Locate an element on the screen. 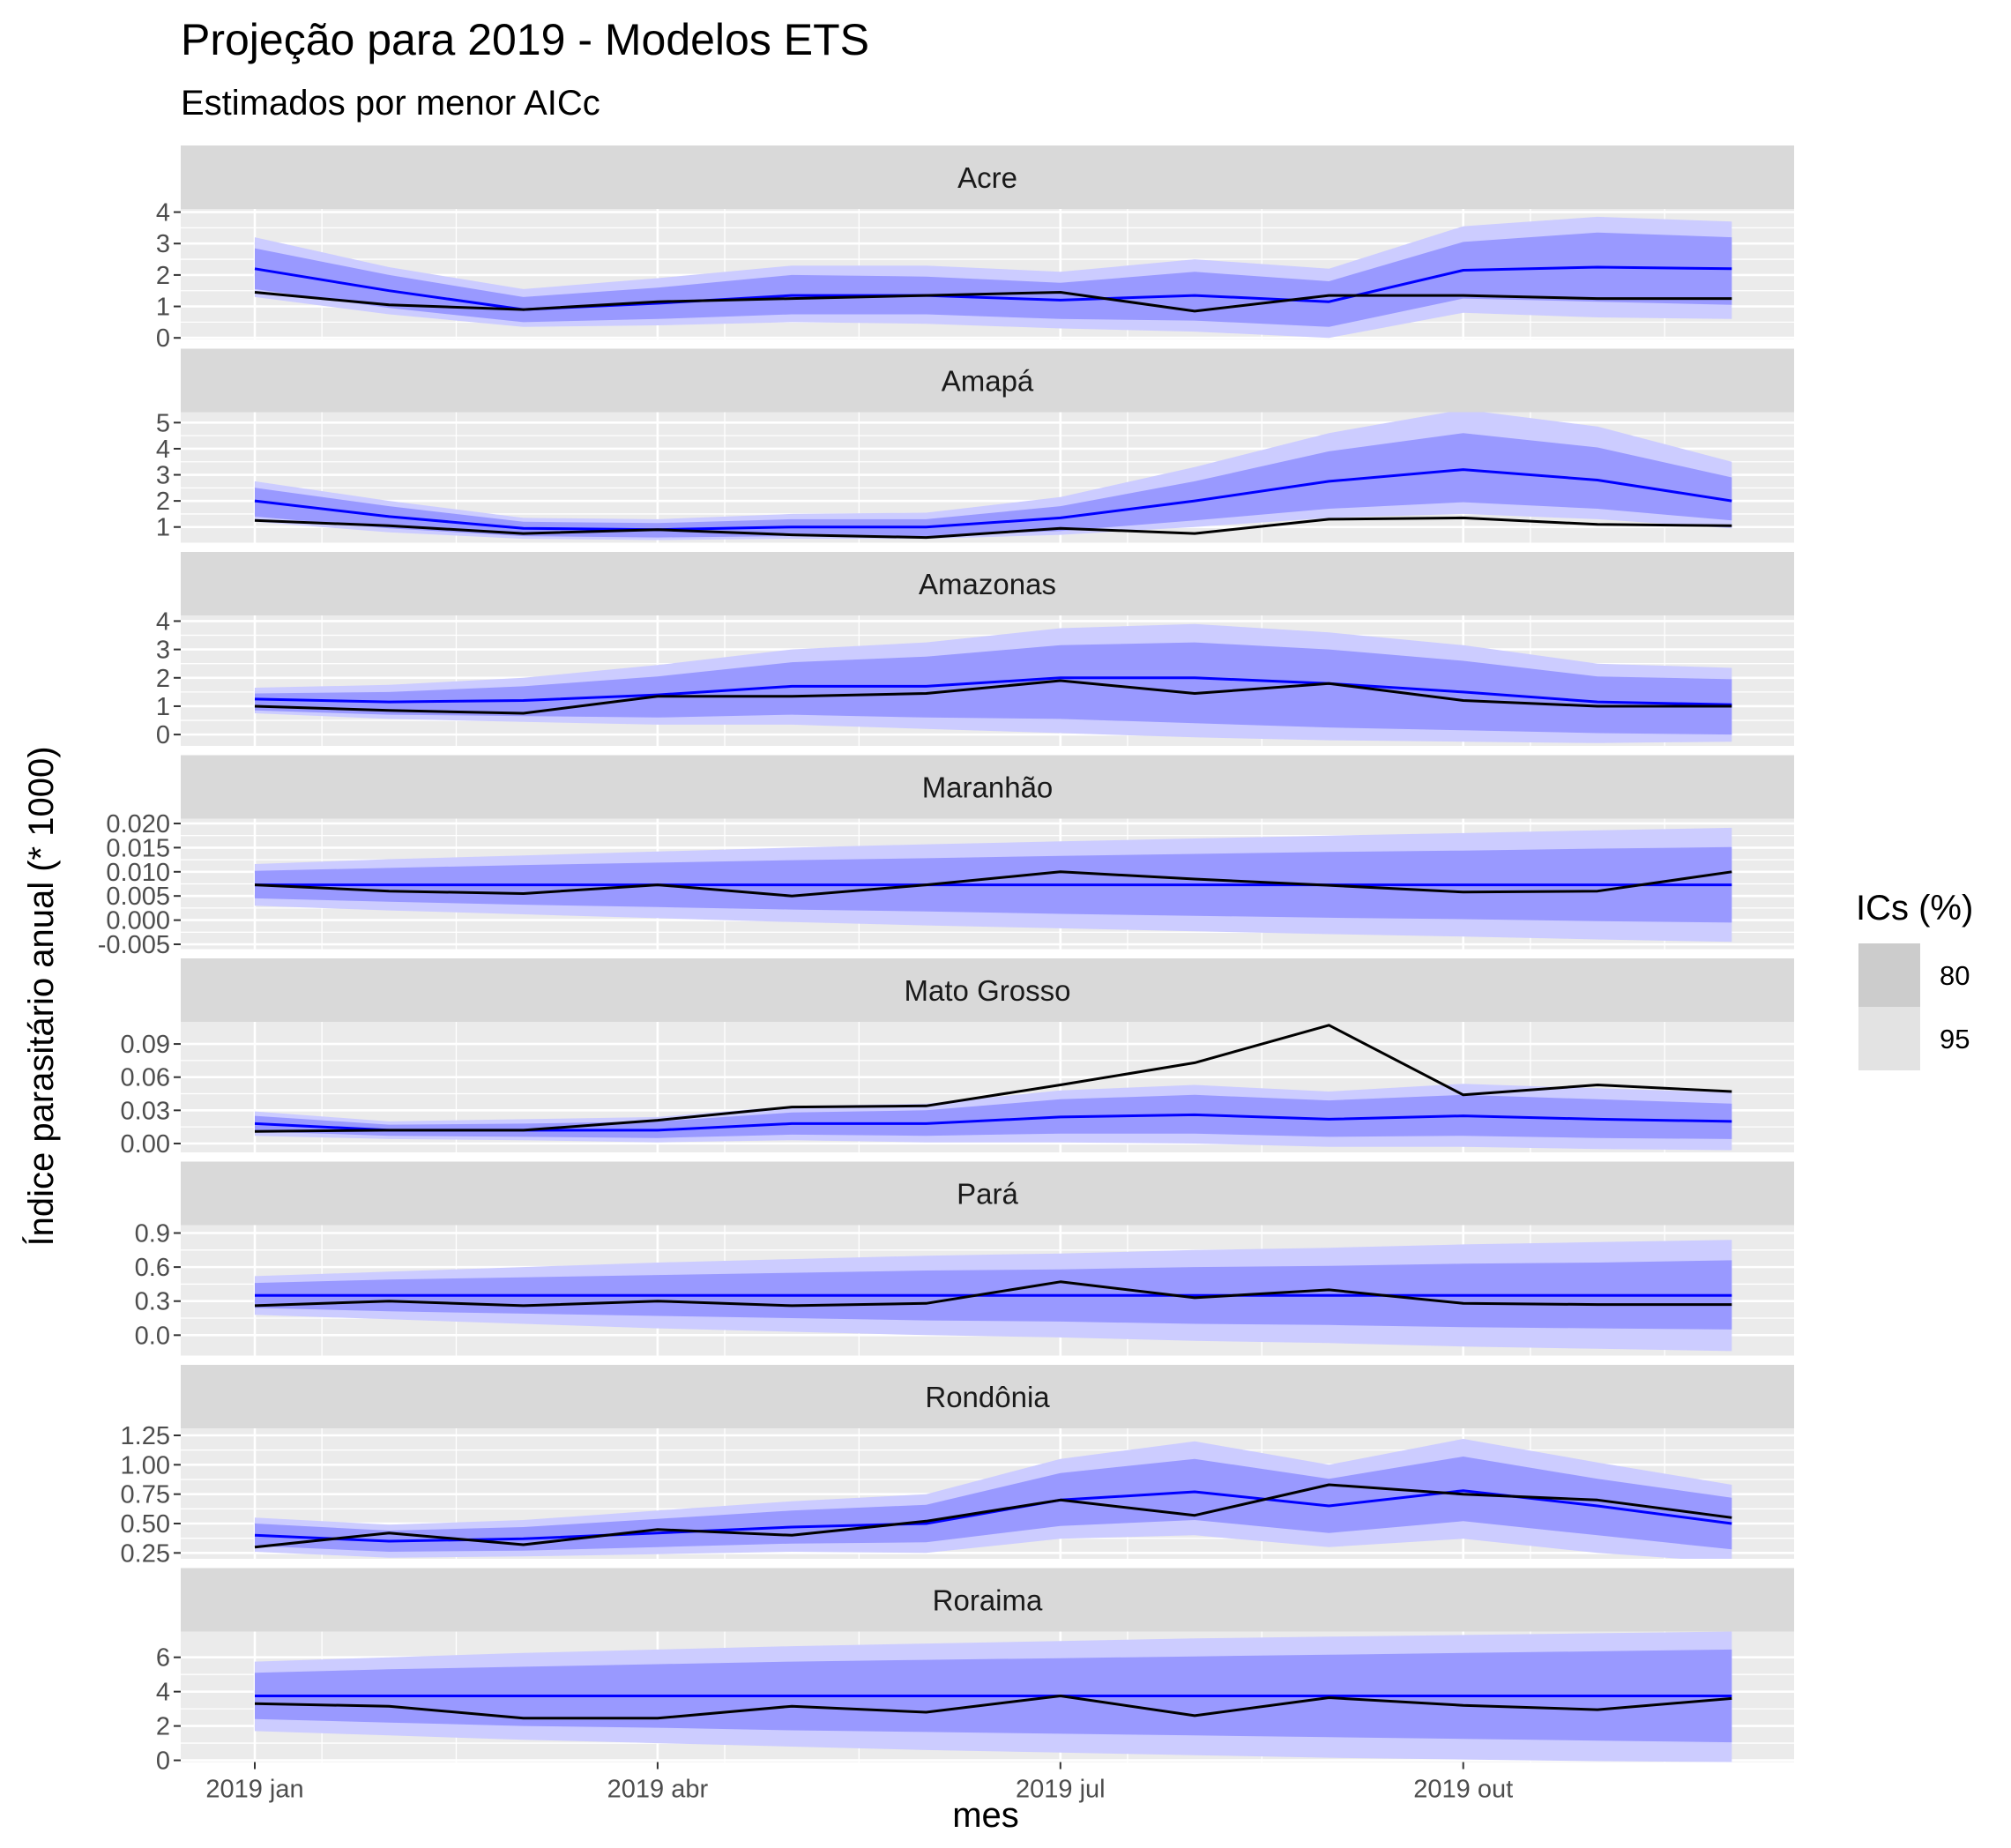 This screenshot has height=1848, width=2011. facet-strip-label: Amazonas is located at coordinates (987, 584).